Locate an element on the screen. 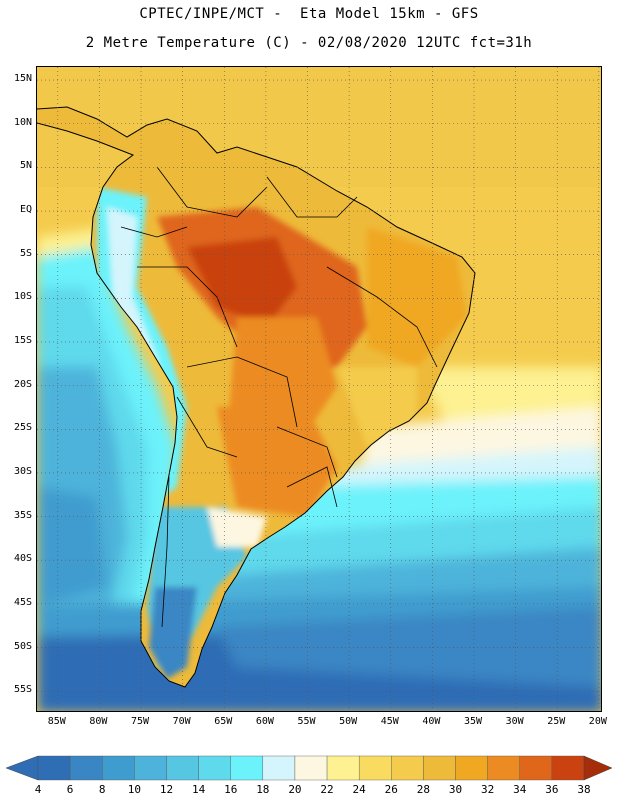  lon-label-60W: 60W is located at coordinates (264, 721).